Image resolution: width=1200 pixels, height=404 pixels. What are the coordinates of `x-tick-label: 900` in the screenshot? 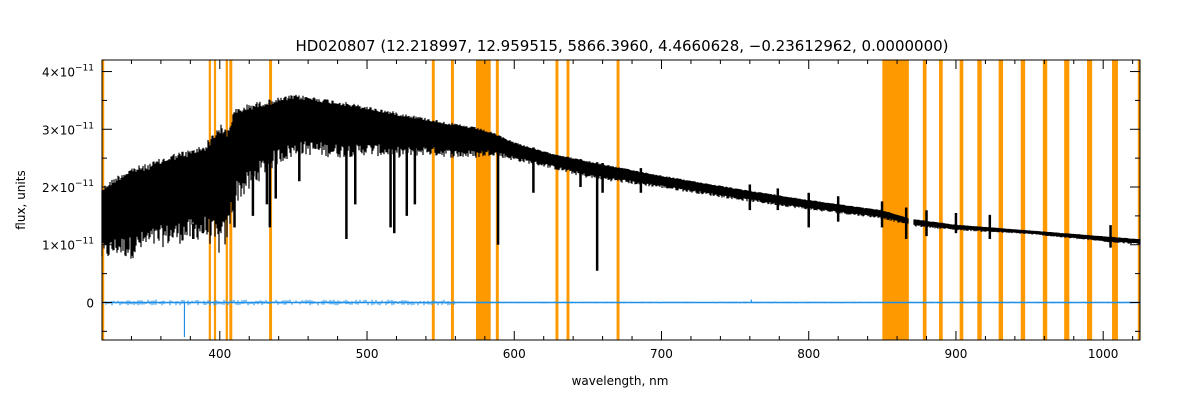 It's located at (956, 354).